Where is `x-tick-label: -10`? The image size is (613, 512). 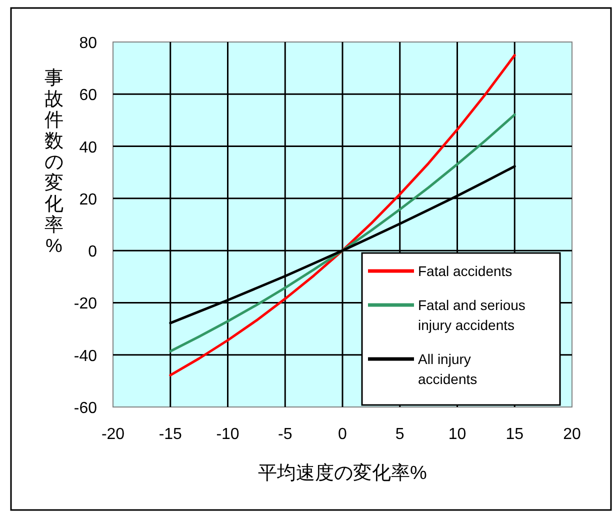
x-tick-label: -10 is located at coordinates (228, 434).